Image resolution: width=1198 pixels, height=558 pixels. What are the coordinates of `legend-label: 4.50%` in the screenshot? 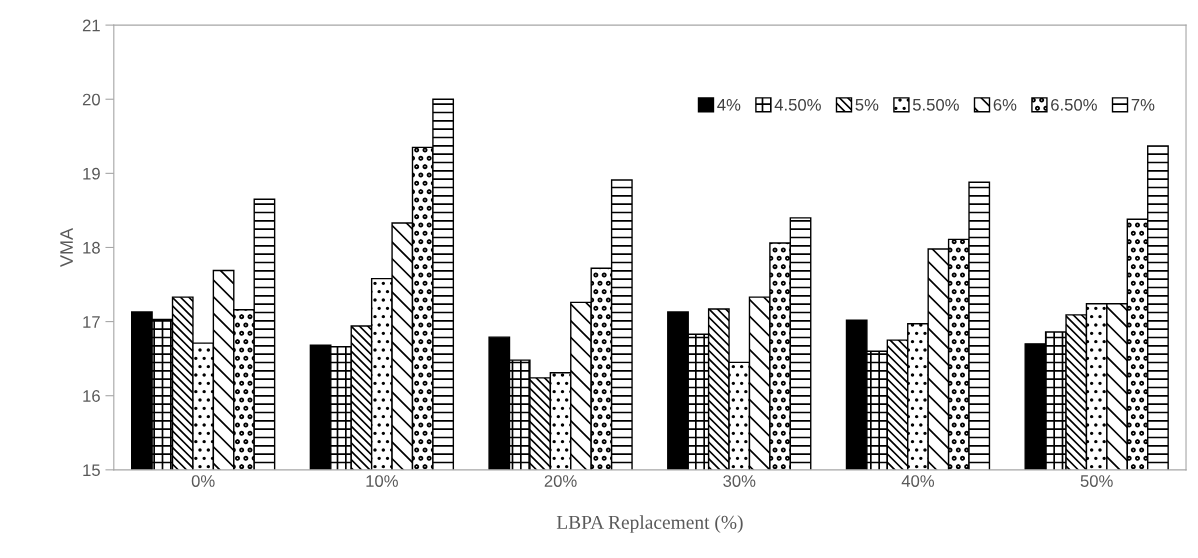 It's located at (797, 104).